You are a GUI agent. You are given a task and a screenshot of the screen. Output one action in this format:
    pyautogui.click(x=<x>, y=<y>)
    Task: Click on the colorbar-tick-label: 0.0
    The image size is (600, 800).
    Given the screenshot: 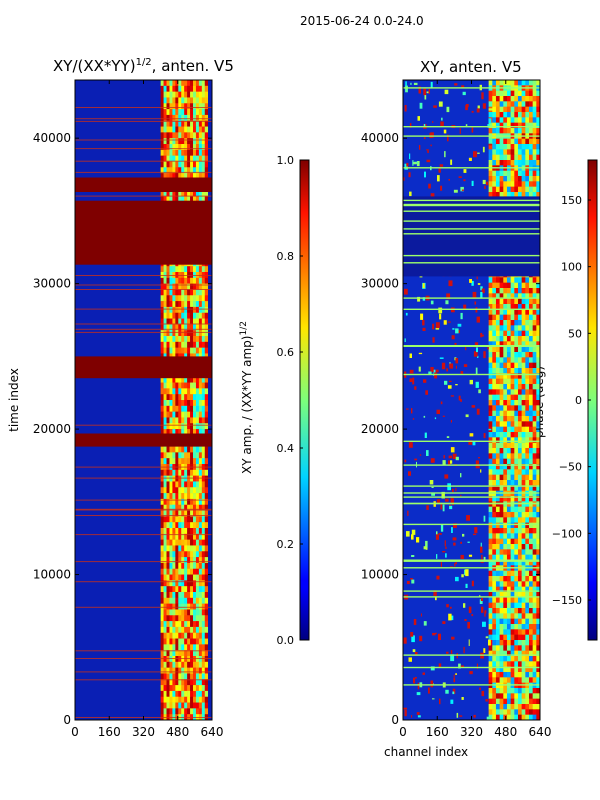 What is the action you would take?
    pyautogui.click(x=286, y=640)
    